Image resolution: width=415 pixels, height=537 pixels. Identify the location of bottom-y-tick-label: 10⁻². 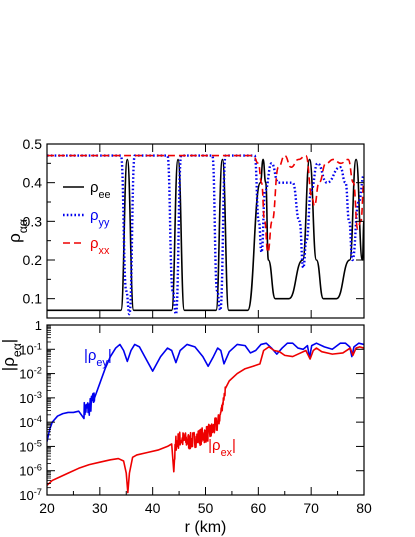
(30, 374).